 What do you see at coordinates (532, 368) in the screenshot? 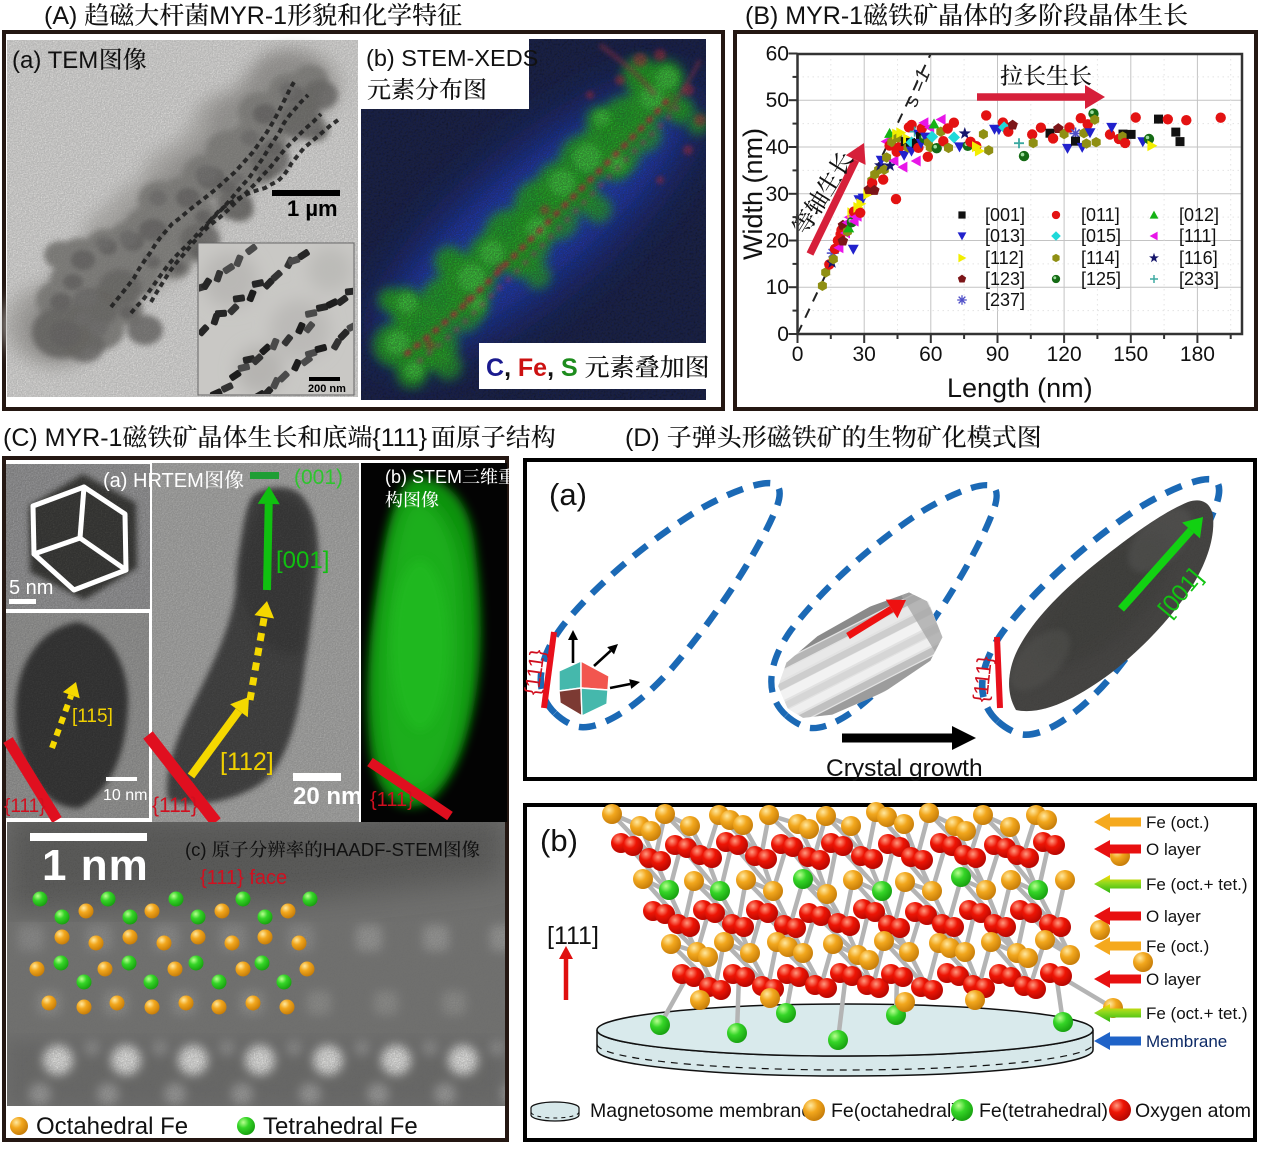
I see `svg-text: Fe` at bounding box center [532, 368].